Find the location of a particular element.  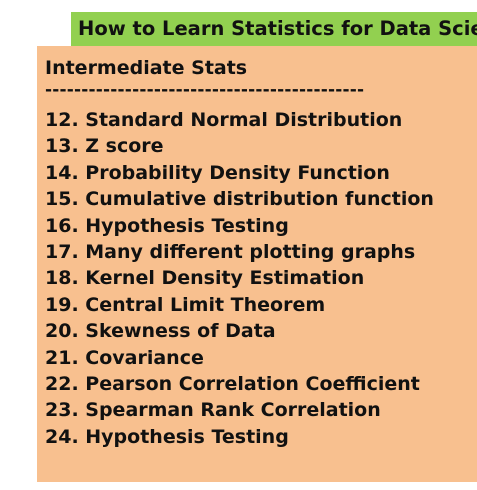

list-item: 18. Kernel Density Estimation is located at coordinates (205, 278).